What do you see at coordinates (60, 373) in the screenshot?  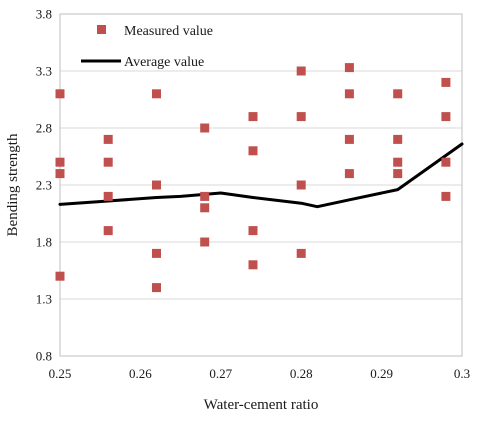 I see `x-tick-label: 0.25` at bounding box center [60, 373].